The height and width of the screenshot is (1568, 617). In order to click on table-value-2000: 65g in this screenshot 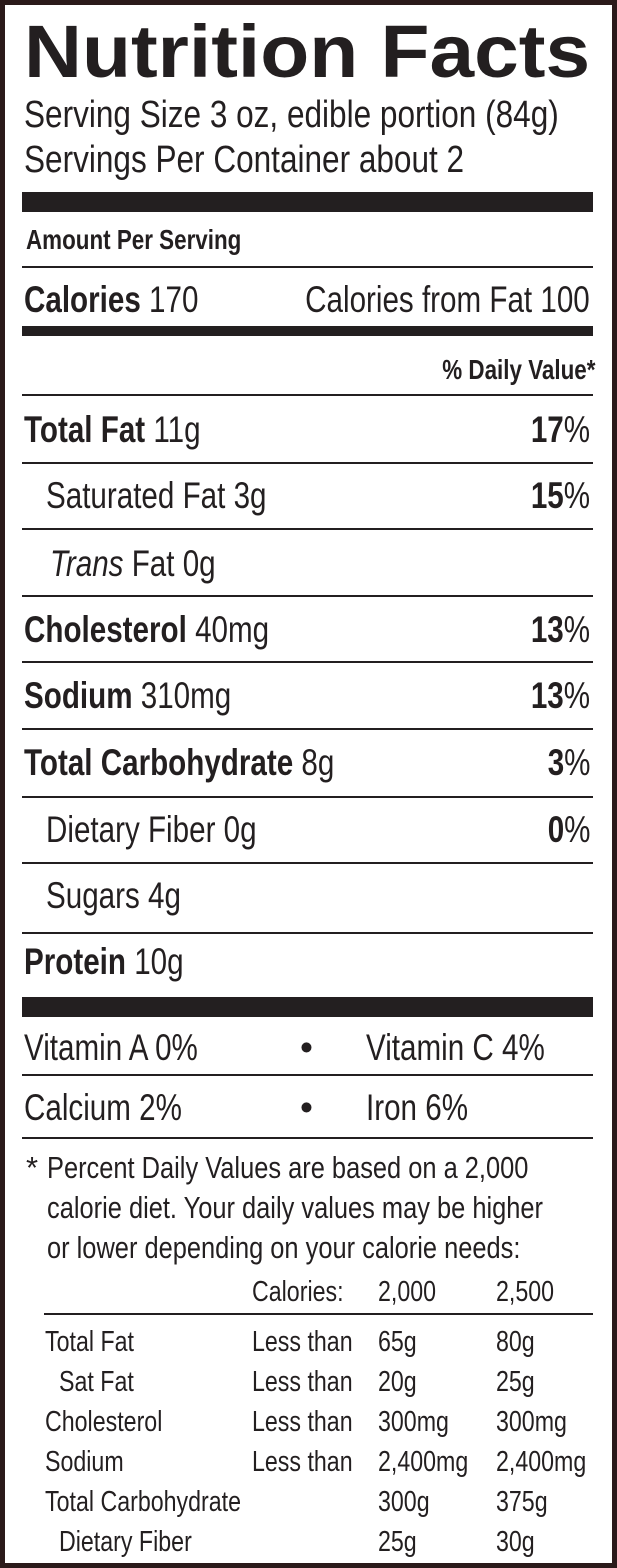, I will do `click(397, 1342)`.